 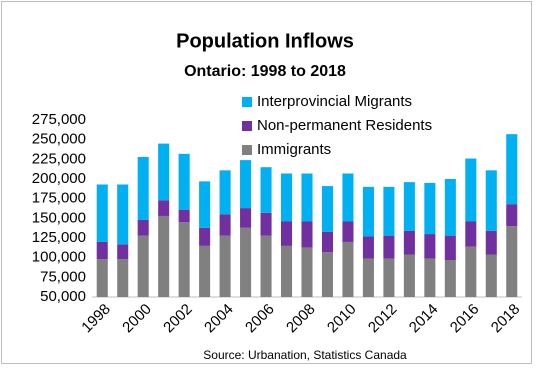 I want to click on y-tick-label: 225,000, so click(x=59, y=158).